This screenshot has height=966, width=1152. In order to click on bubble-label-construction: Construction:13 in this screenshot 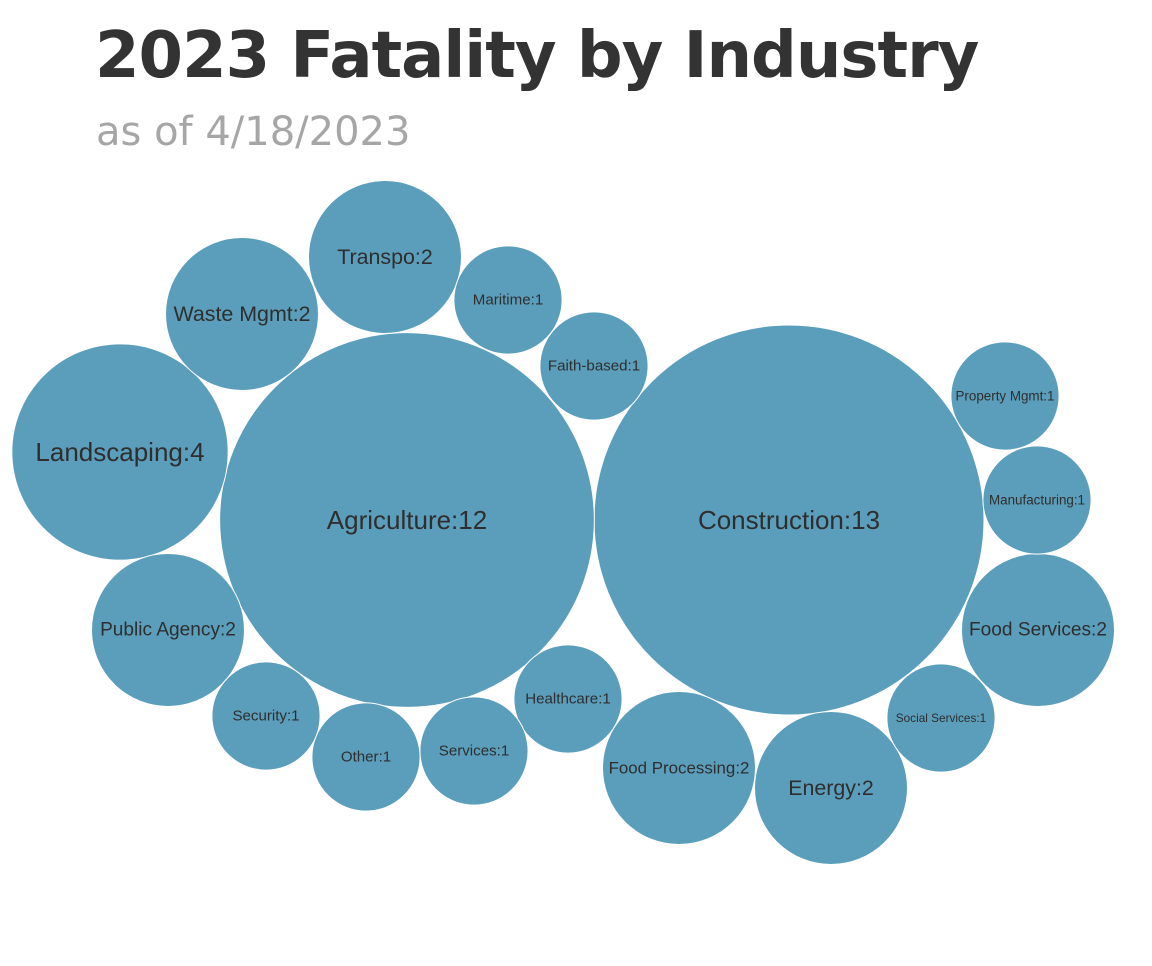, I will do `click(789, 520)`.